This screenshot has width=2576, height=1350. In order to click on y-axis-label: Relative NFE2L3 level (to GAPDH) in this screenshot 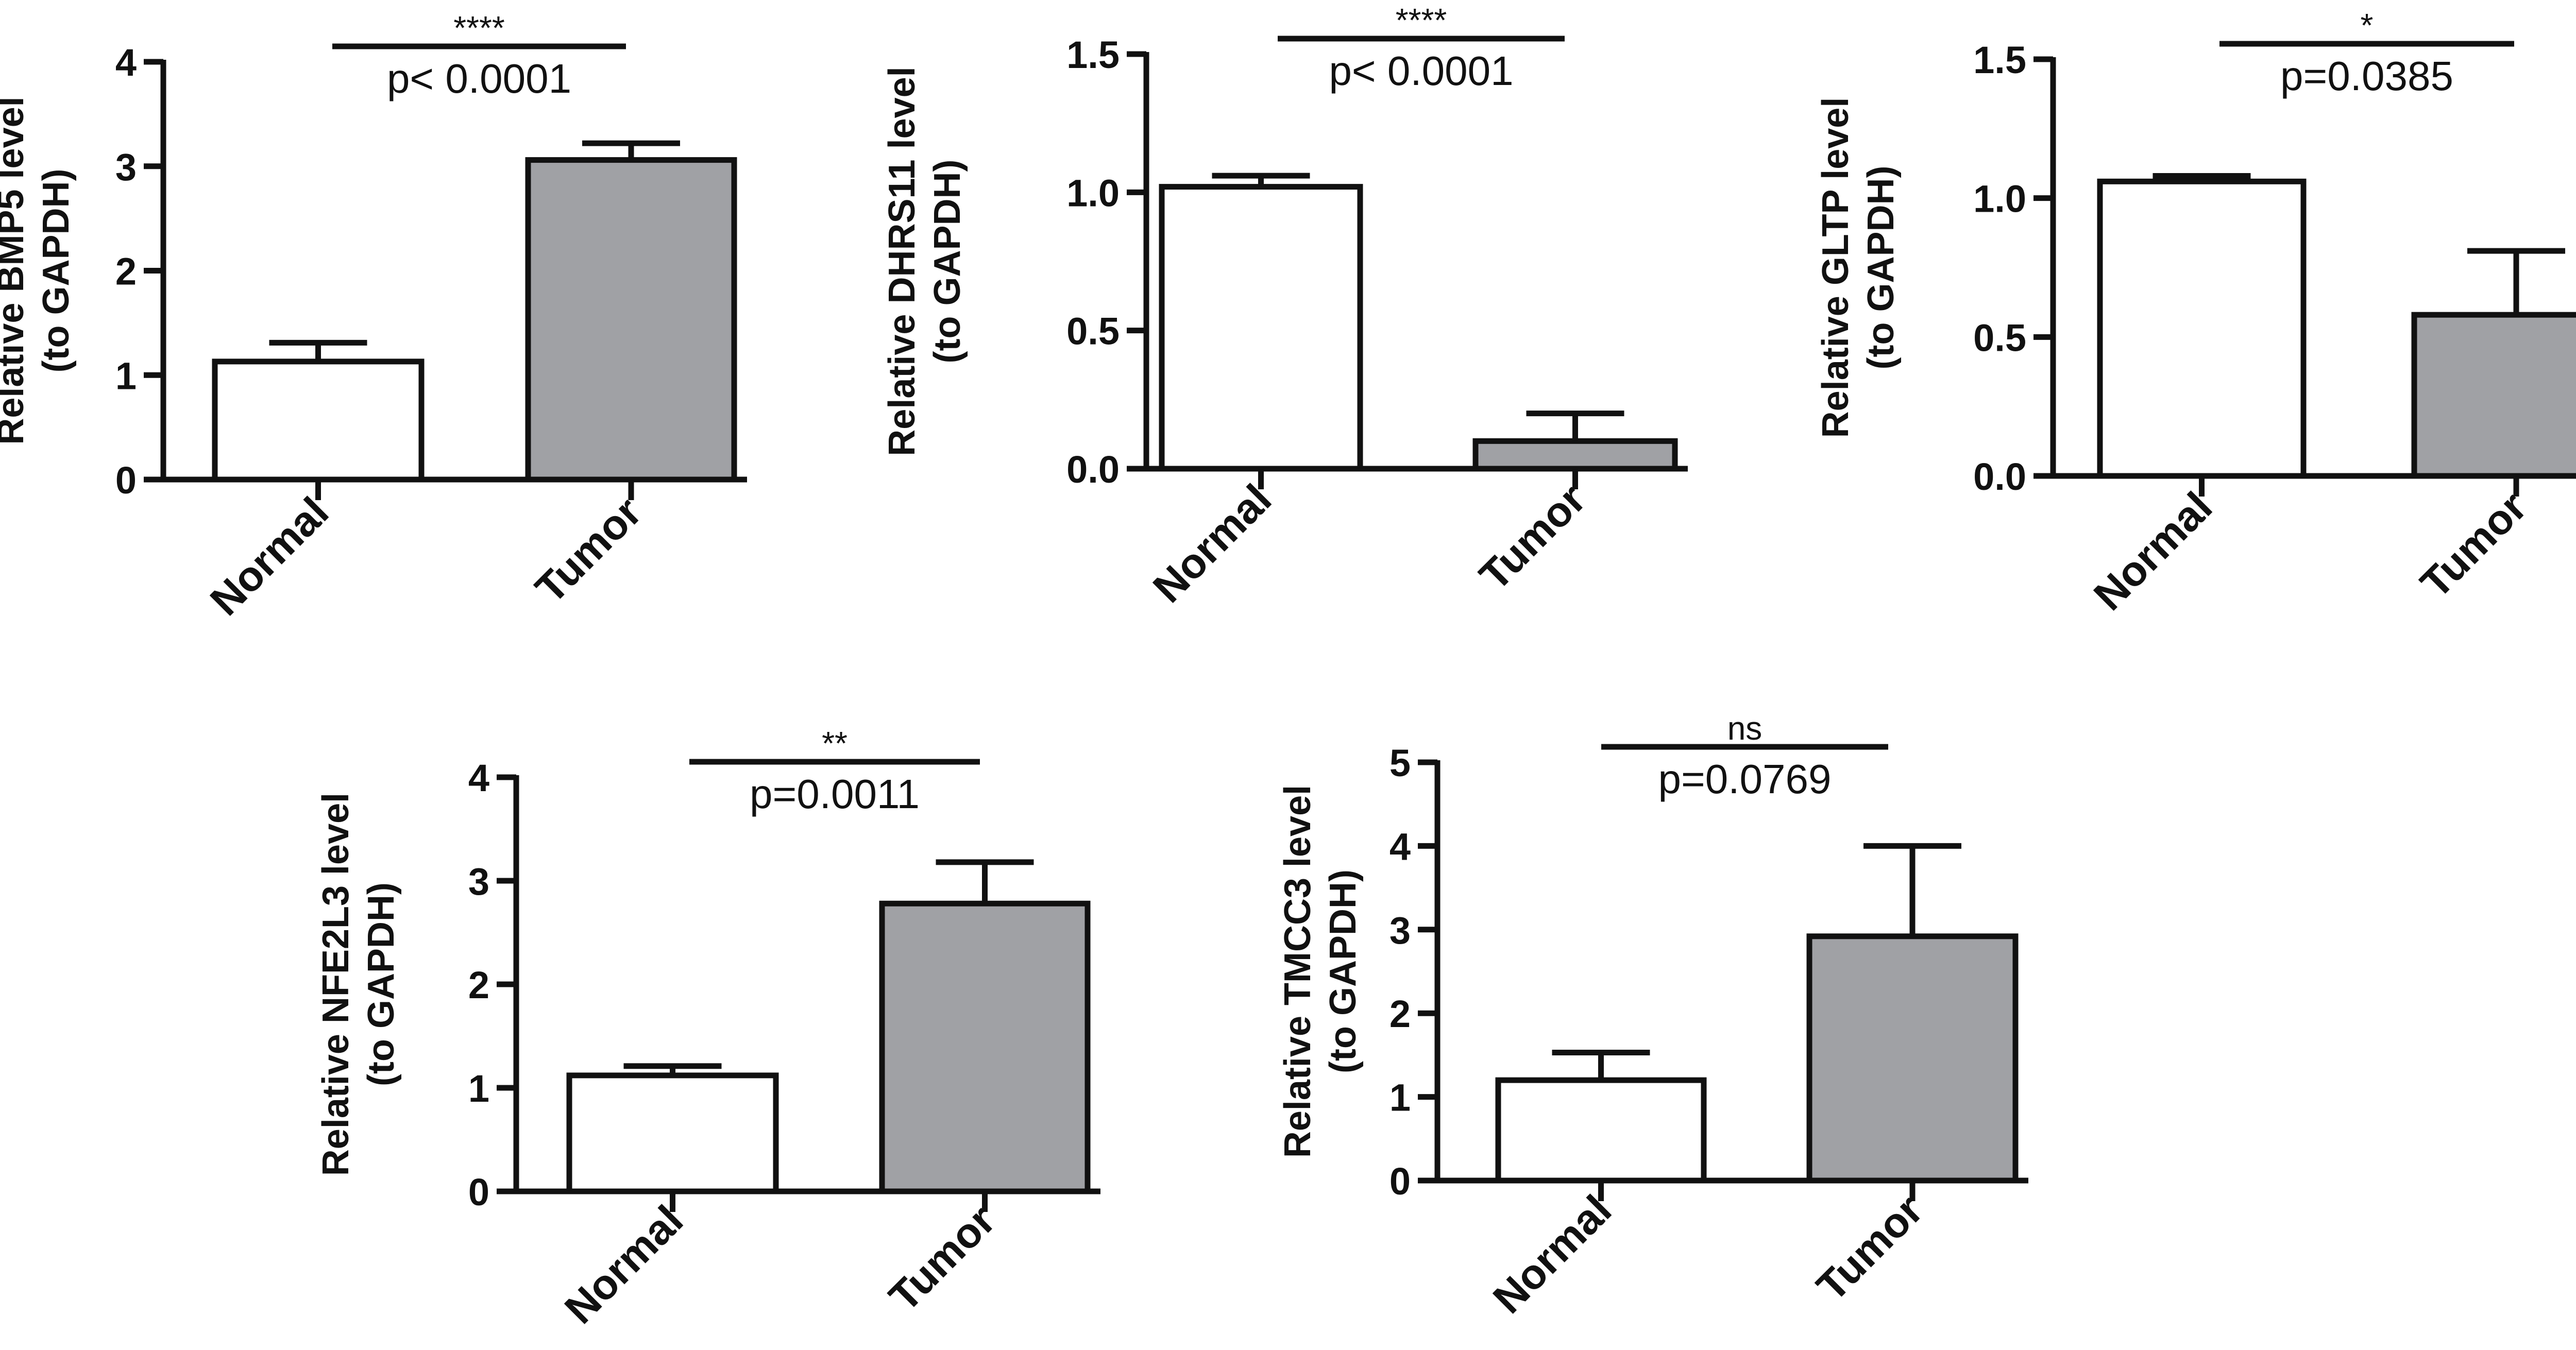, I will do `click(358, 985)`.